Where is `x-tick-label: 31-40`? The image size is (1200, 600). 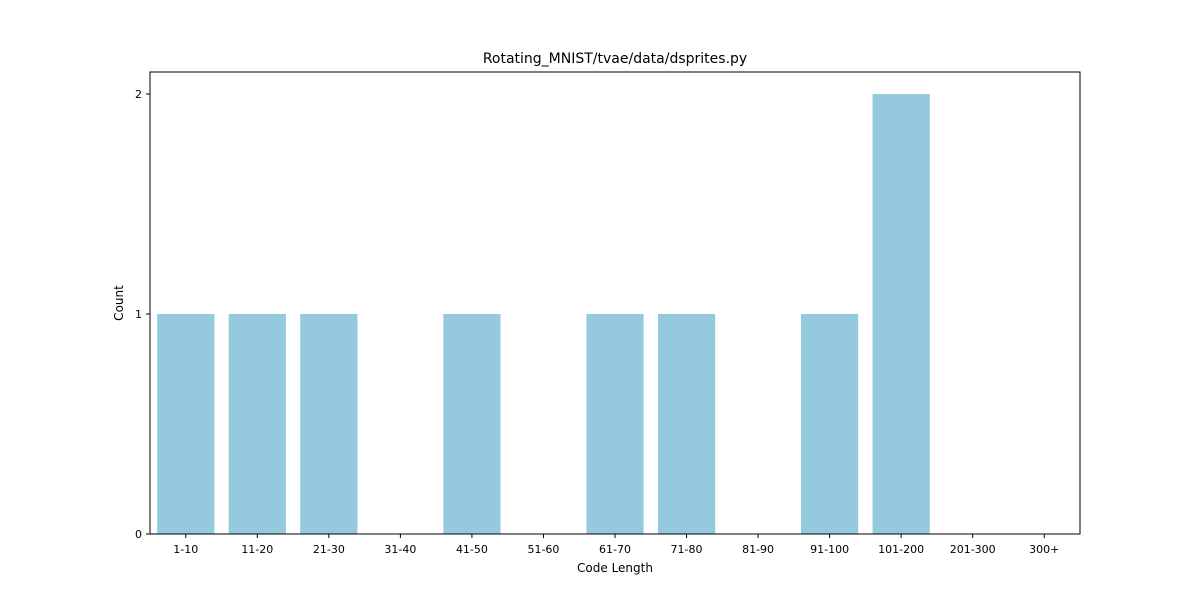 x-tick-label: 31-40 is located at coordinates (400, 549).